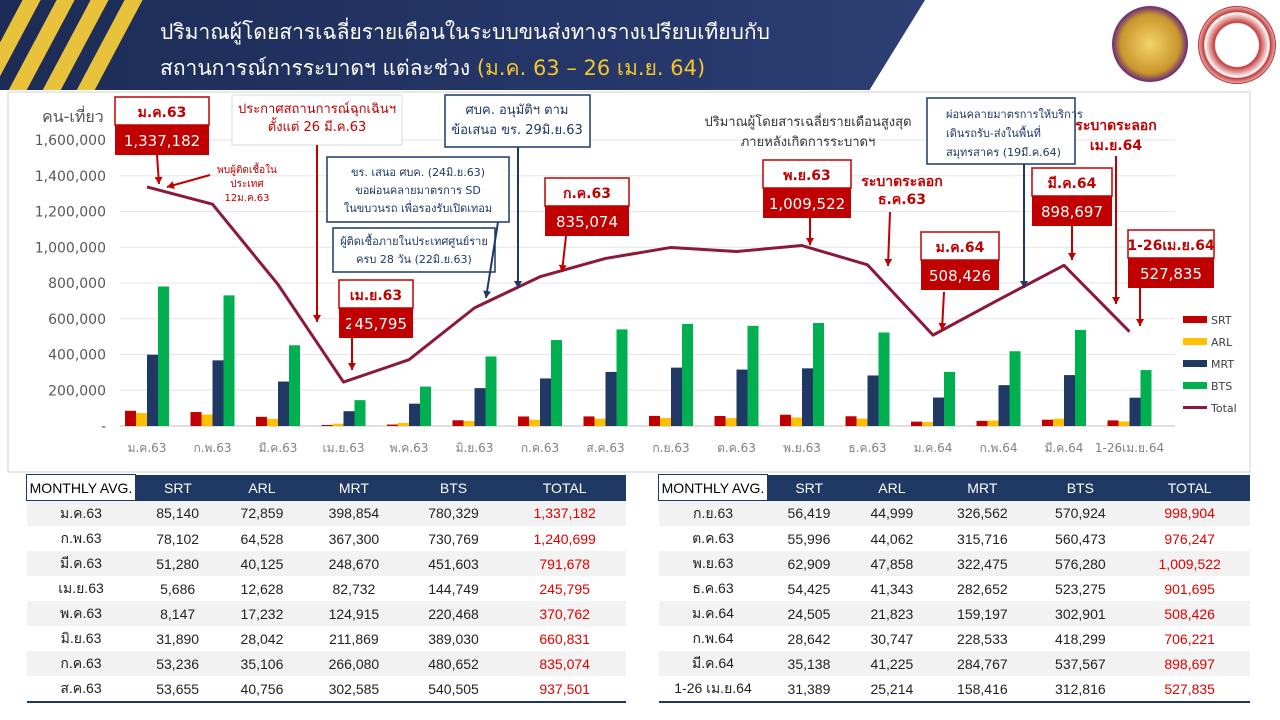 Image resolution: width=1280 pixels, height=720 pixels. What do you see at coordinates (564, 563) in the screenshot?
I see `total-cell: 791,678` at bounding box center [564, 563].